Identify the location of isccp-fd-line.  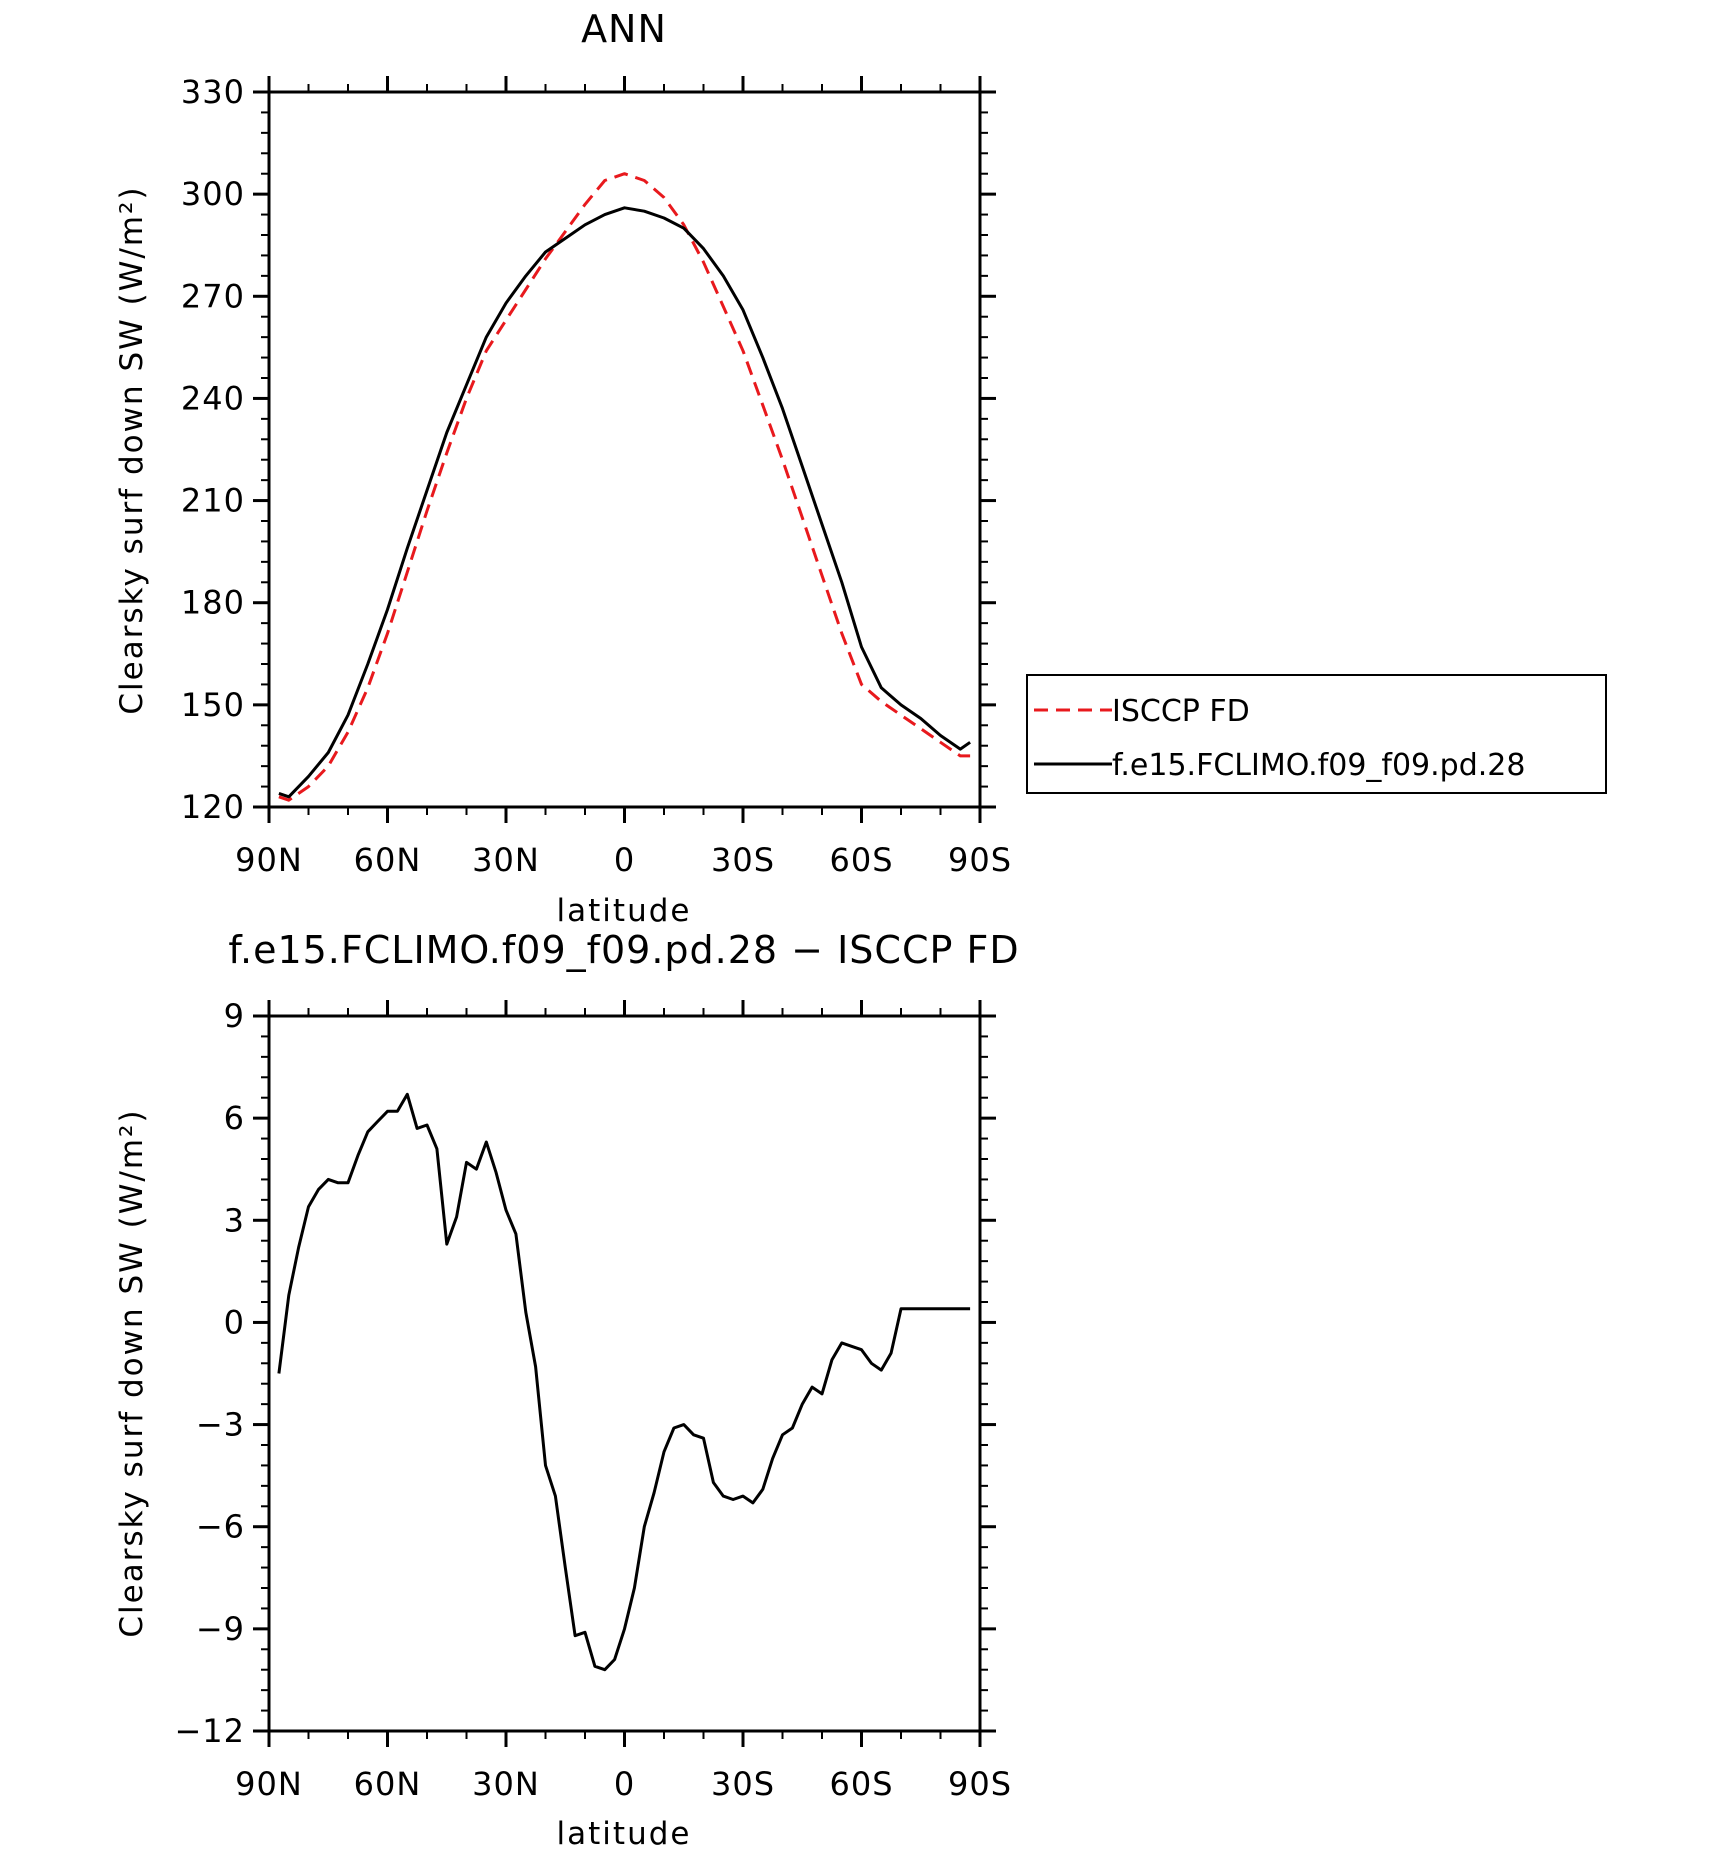
(624, 487).